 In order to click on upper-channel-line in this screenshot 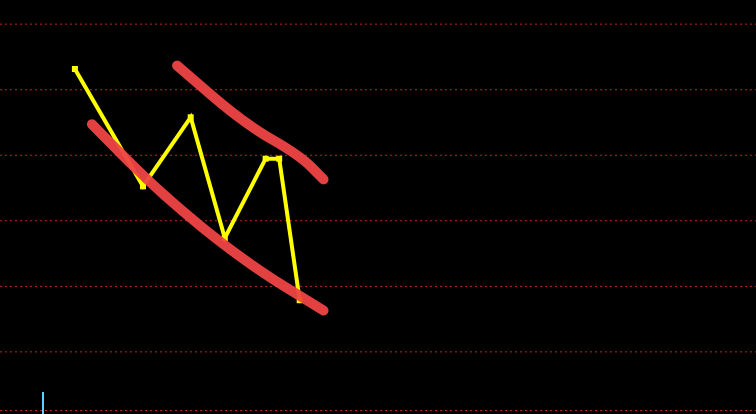, I will do `click(250, 122)`.